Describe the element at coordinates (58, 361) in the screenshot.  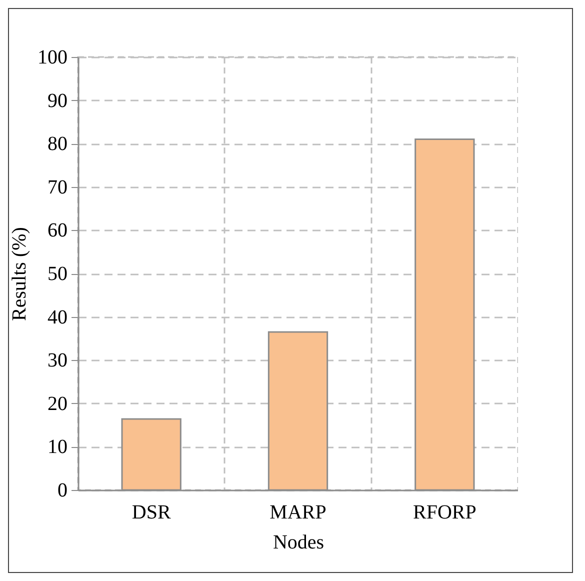
I see `y-tick-label: 30` at that location.